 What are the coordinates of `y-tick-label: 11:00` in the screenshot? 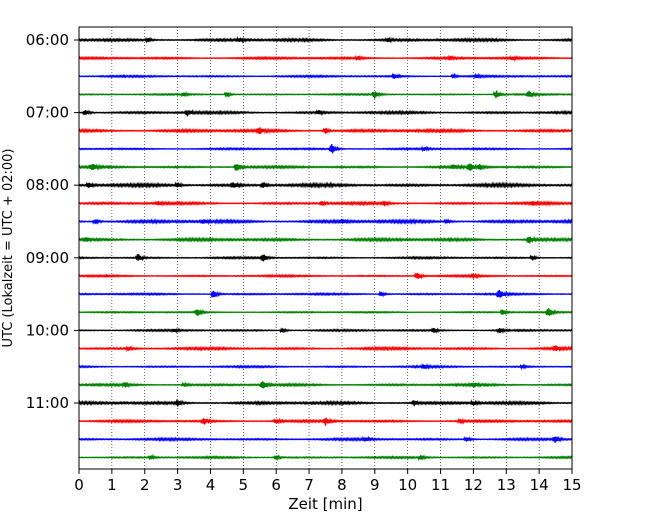 It's located at (47, 403).